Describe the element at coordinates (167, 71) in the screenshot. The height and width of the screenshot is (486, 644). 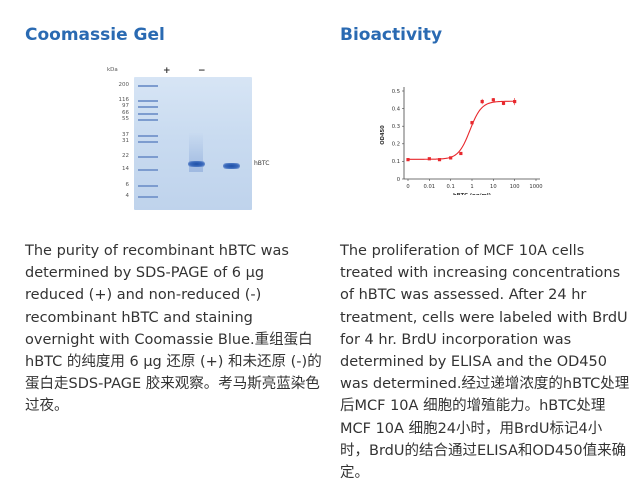
I see `lane-label-reduced: +` at that location.